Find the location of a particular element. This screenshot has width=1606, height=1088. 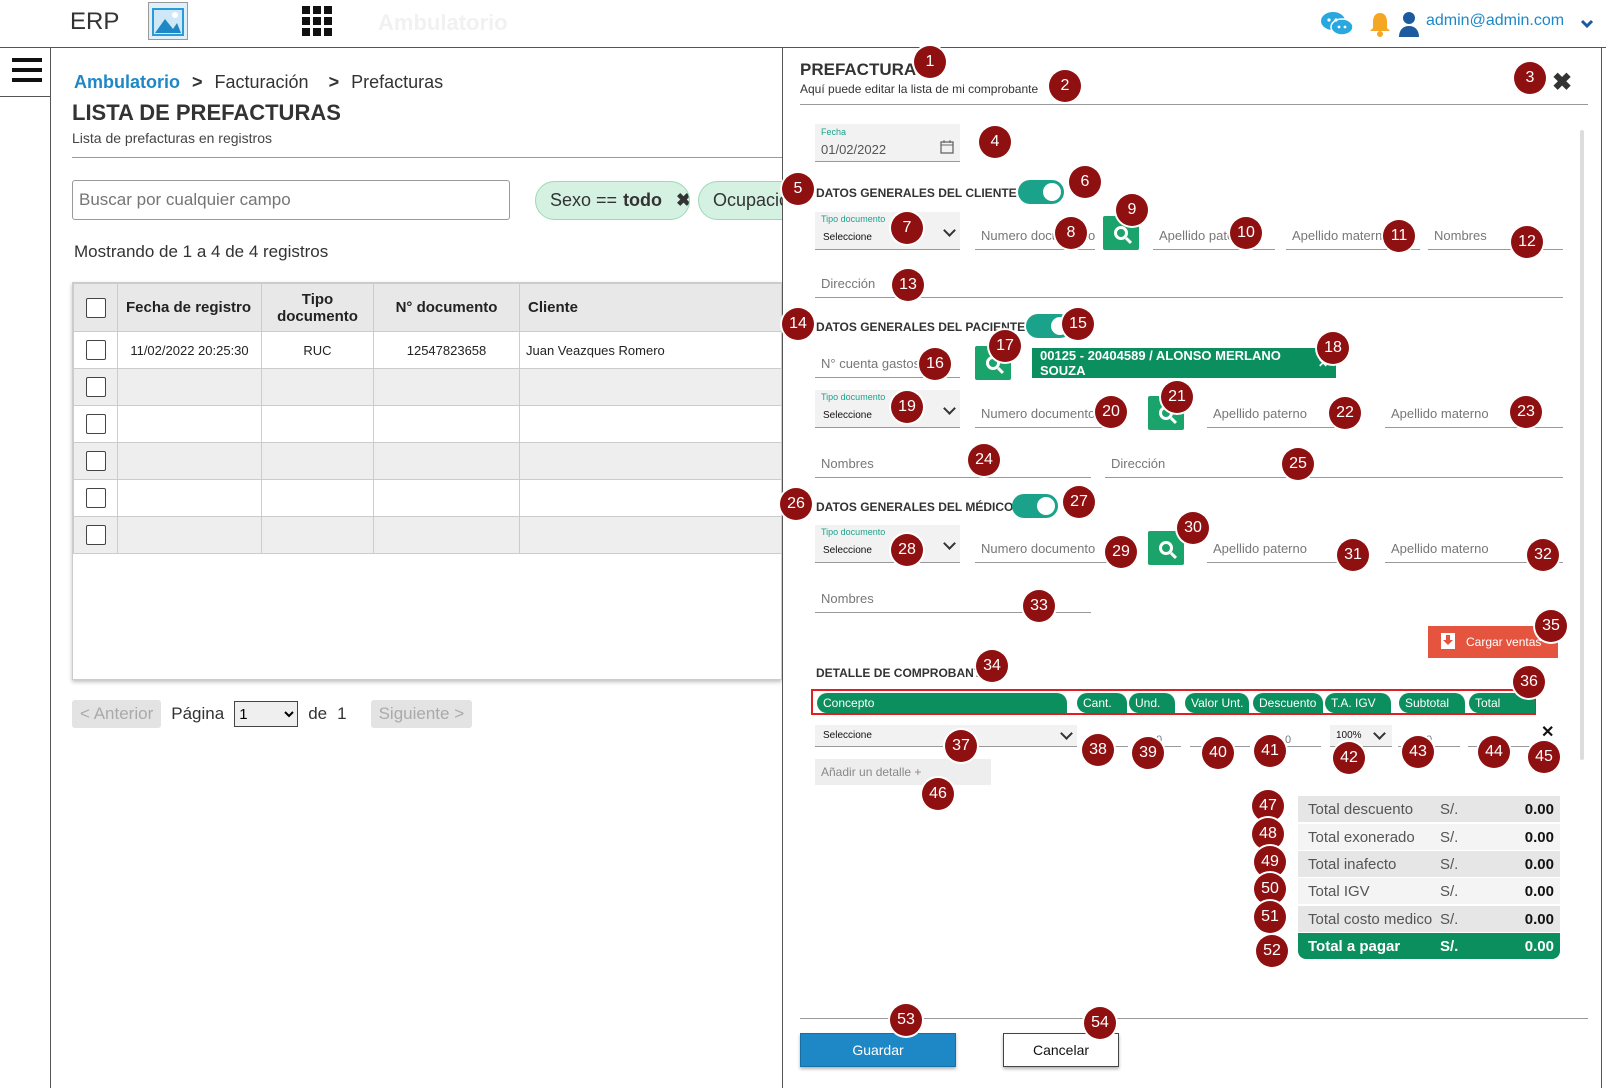

paciente-tipo-documento-select: Tipo documento Seleccione is located at coordinates (887, 409).